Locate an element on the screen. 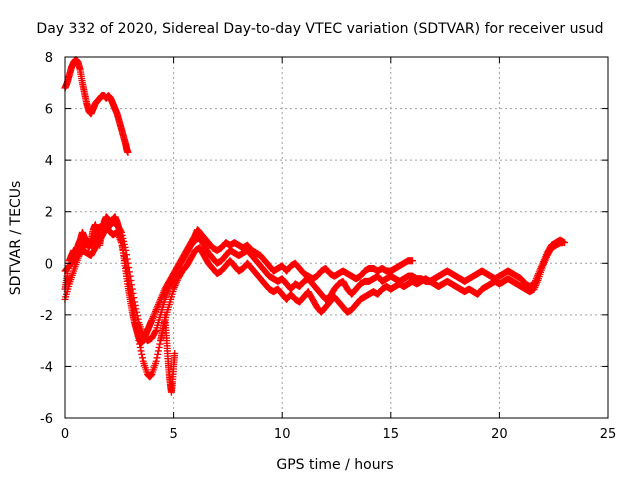 The height and width of the screenshot is (480, 640). y-tick-label: -2 is located at coordinates (46, 316).